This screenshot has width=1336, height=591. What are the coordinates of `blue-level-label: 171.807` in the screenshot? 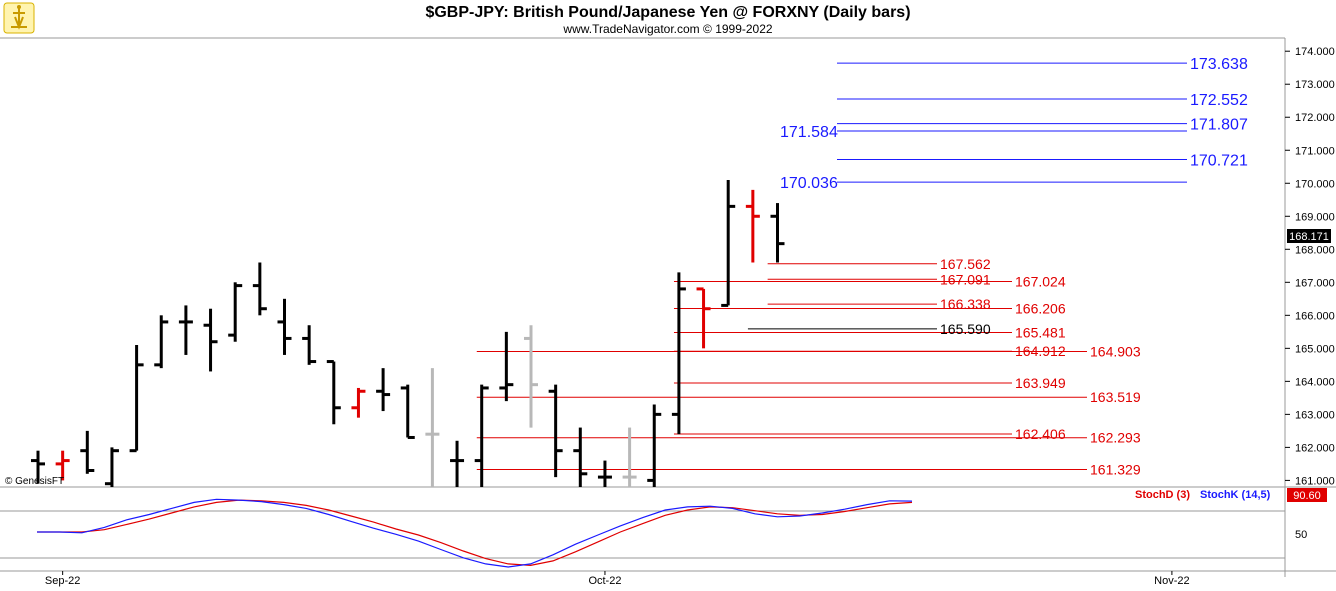 It's located at (1219, 125).